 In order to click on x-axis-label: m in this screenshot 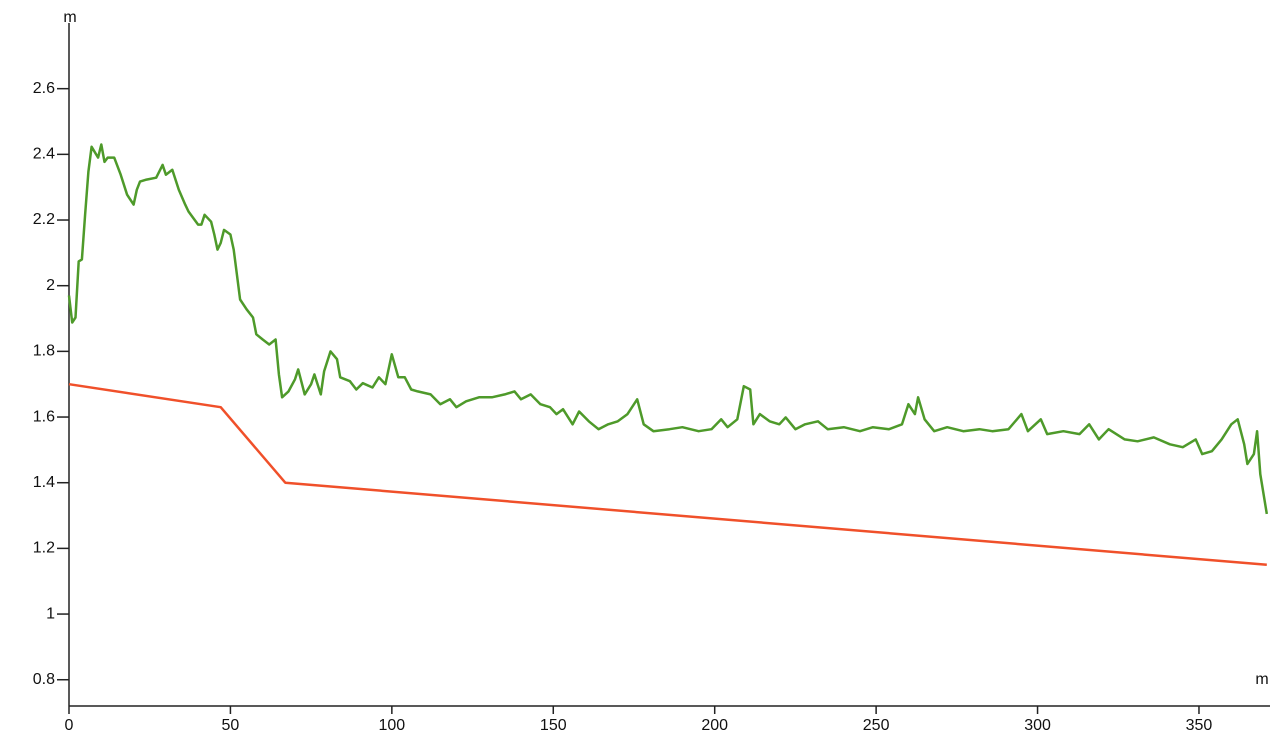, I will do `click(1261, 679)`.